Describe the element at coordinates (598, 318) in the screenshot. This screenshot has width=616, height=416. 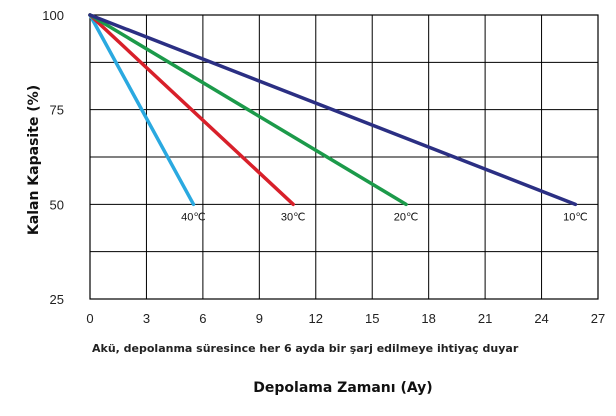
I see `x-tick-label: 27` at that location.